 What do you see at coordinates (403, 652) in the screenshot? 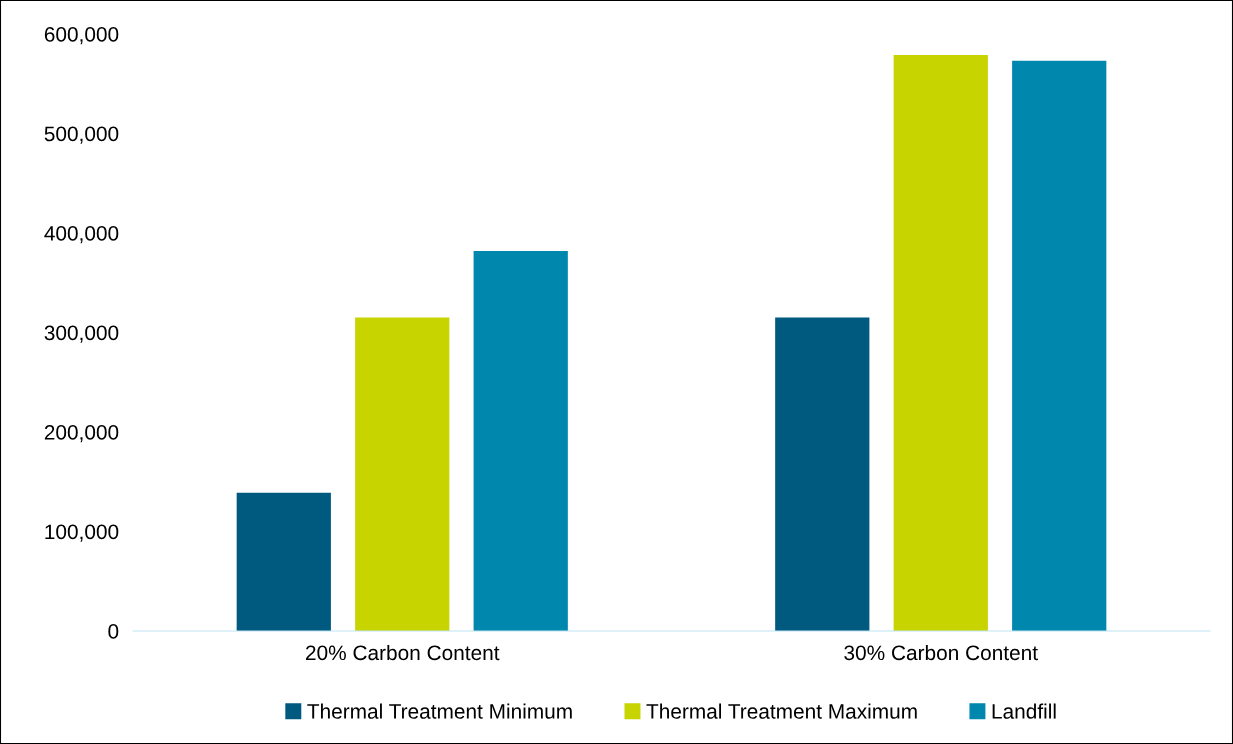
I see `x-tick-label: 20% Carbon Content` at bounding box center [403, 652].